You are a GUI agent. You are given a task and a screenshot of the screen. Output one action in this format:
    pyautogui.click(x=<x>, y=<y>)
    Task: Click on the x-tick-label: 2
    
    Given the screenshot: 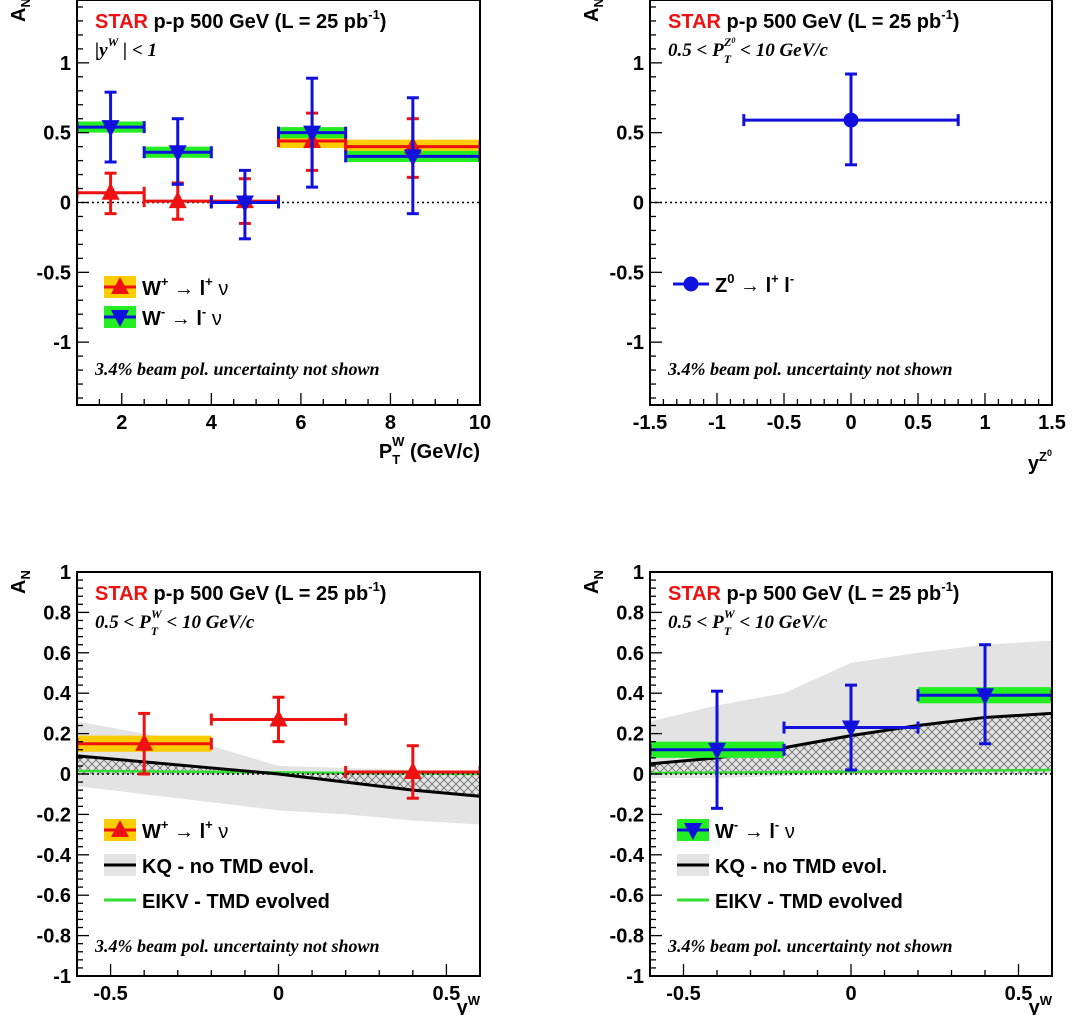 What is the action you would take?
    pyautogui.click(x=121, y=423)
    